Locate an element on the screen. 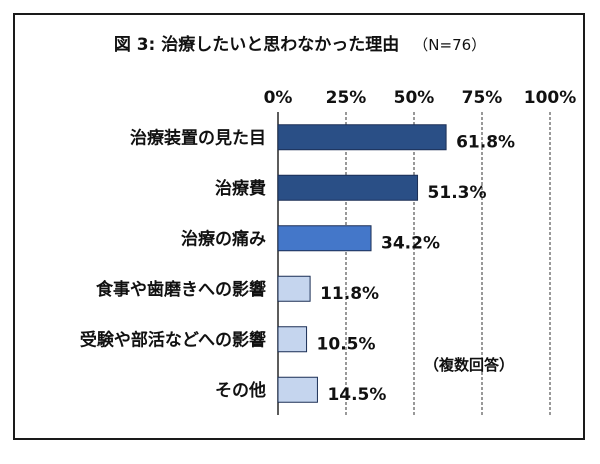 The image size is (600, 464). data-label: 51.3% is located at coordinates (457, 193).